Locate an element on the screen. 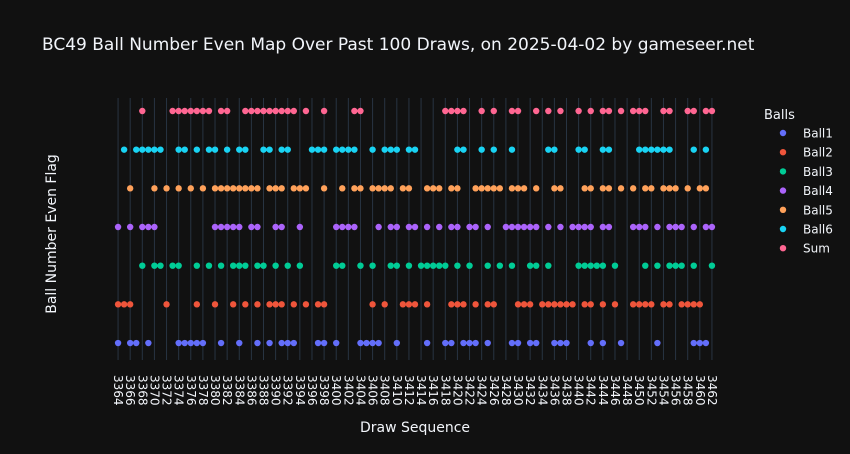  legend-item-ball3: Ball3 is located at coordinates (806, 172).